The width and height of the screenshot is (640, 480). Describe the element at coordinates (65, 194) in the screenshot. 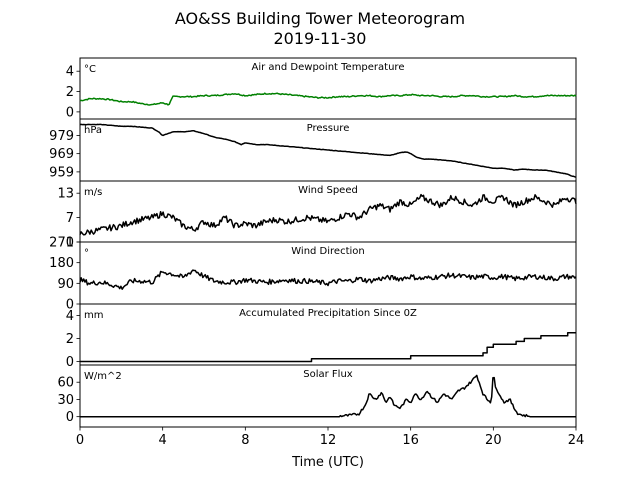

I see `y-tick-label: 13` at that location.